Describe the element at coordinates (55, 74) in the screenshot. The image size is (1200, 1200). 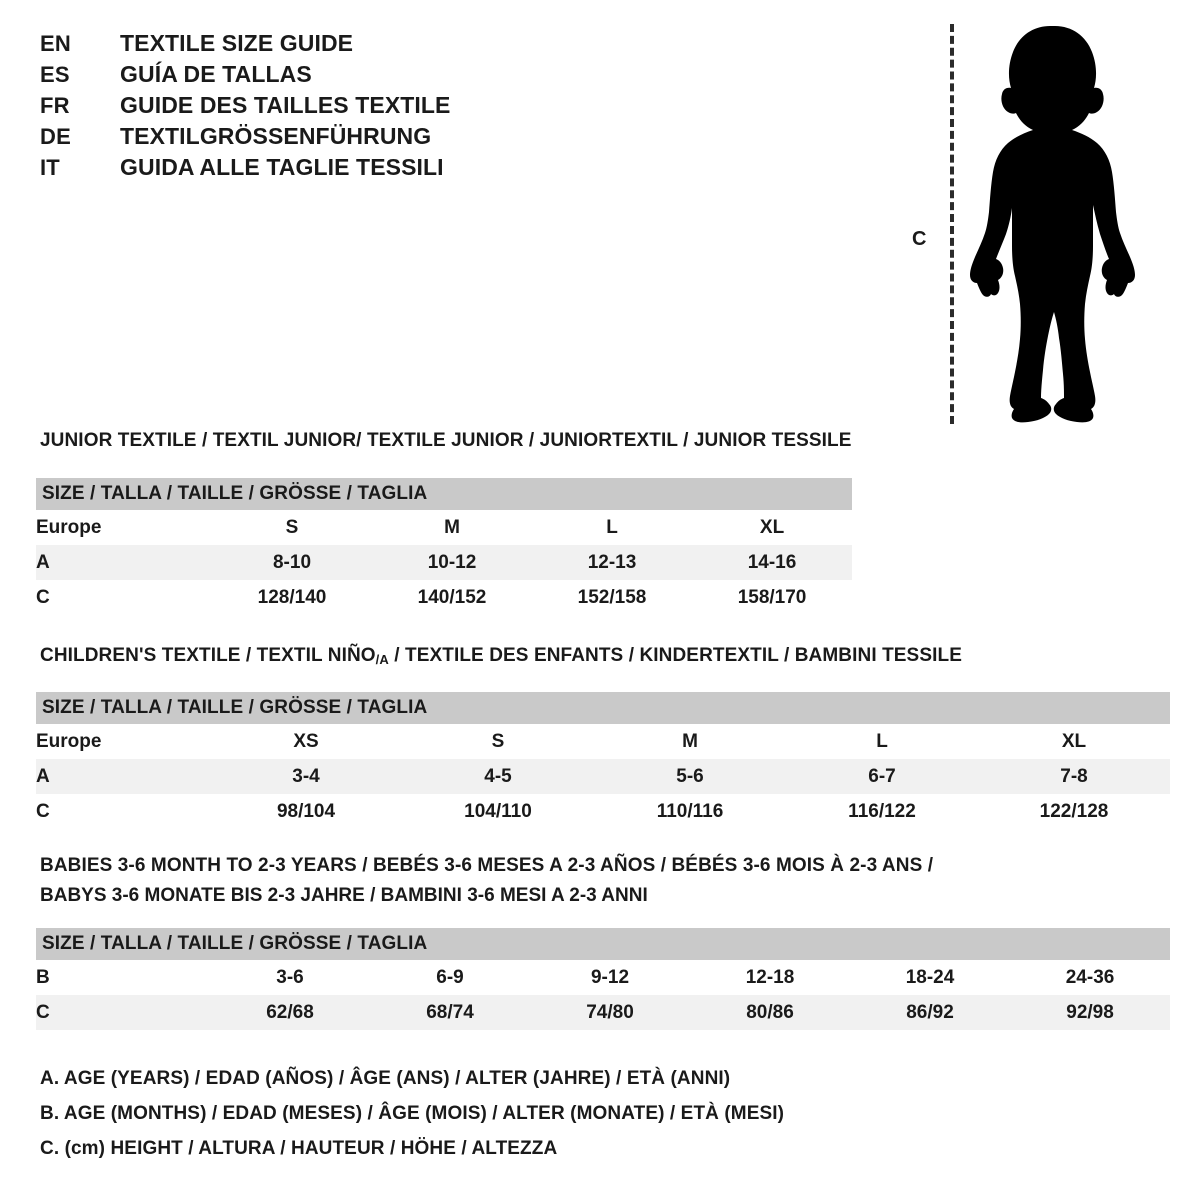
I see `title-lang-code: ES` at that location.